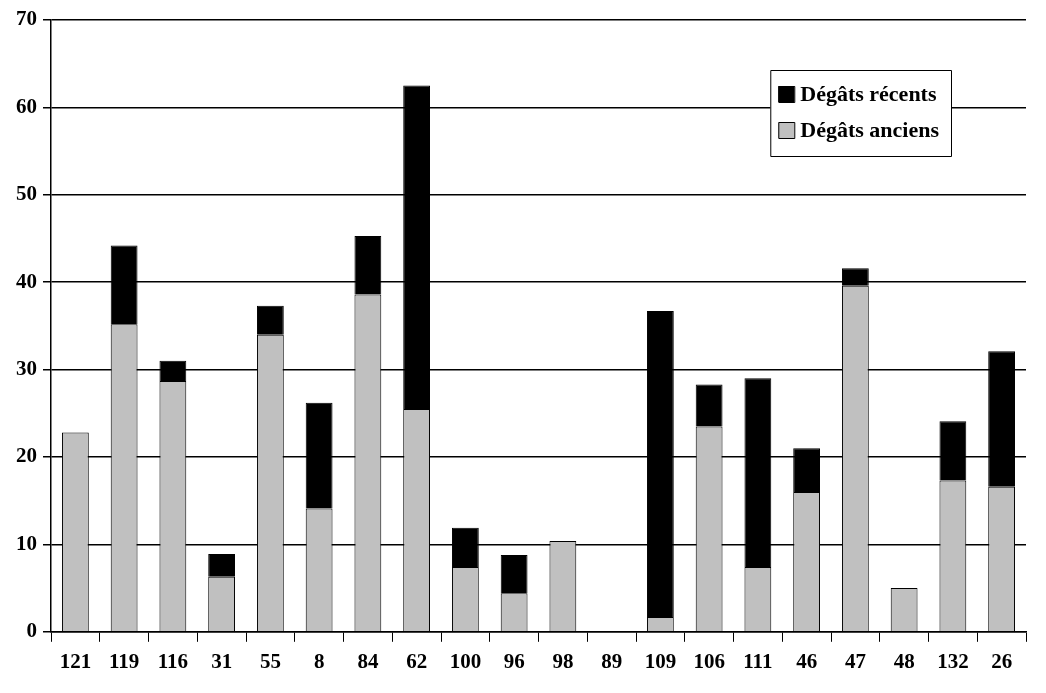  I want to click on y-tick-label: 0, so click(31, 630).